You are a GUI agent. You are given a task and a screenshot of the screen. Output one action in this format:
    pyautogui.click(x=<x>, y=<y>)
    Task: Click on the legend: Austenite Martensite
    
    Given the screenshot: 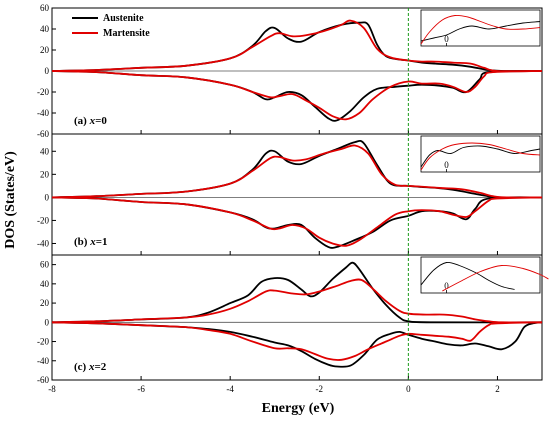 What is the action you would take?
    pyautogui.click(x=111, y=26)
    